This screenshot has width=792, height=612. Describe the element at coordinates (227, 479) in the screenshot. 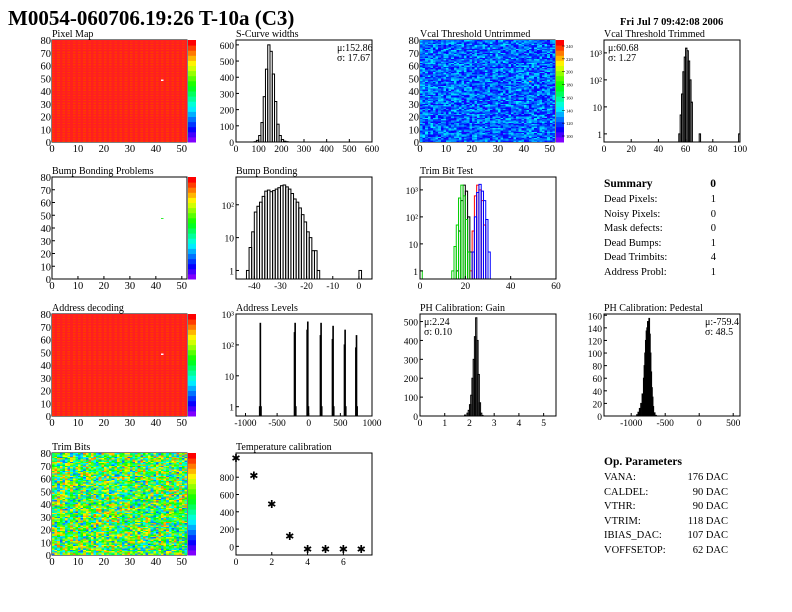

I see `y-tick-label: 800` at that location.